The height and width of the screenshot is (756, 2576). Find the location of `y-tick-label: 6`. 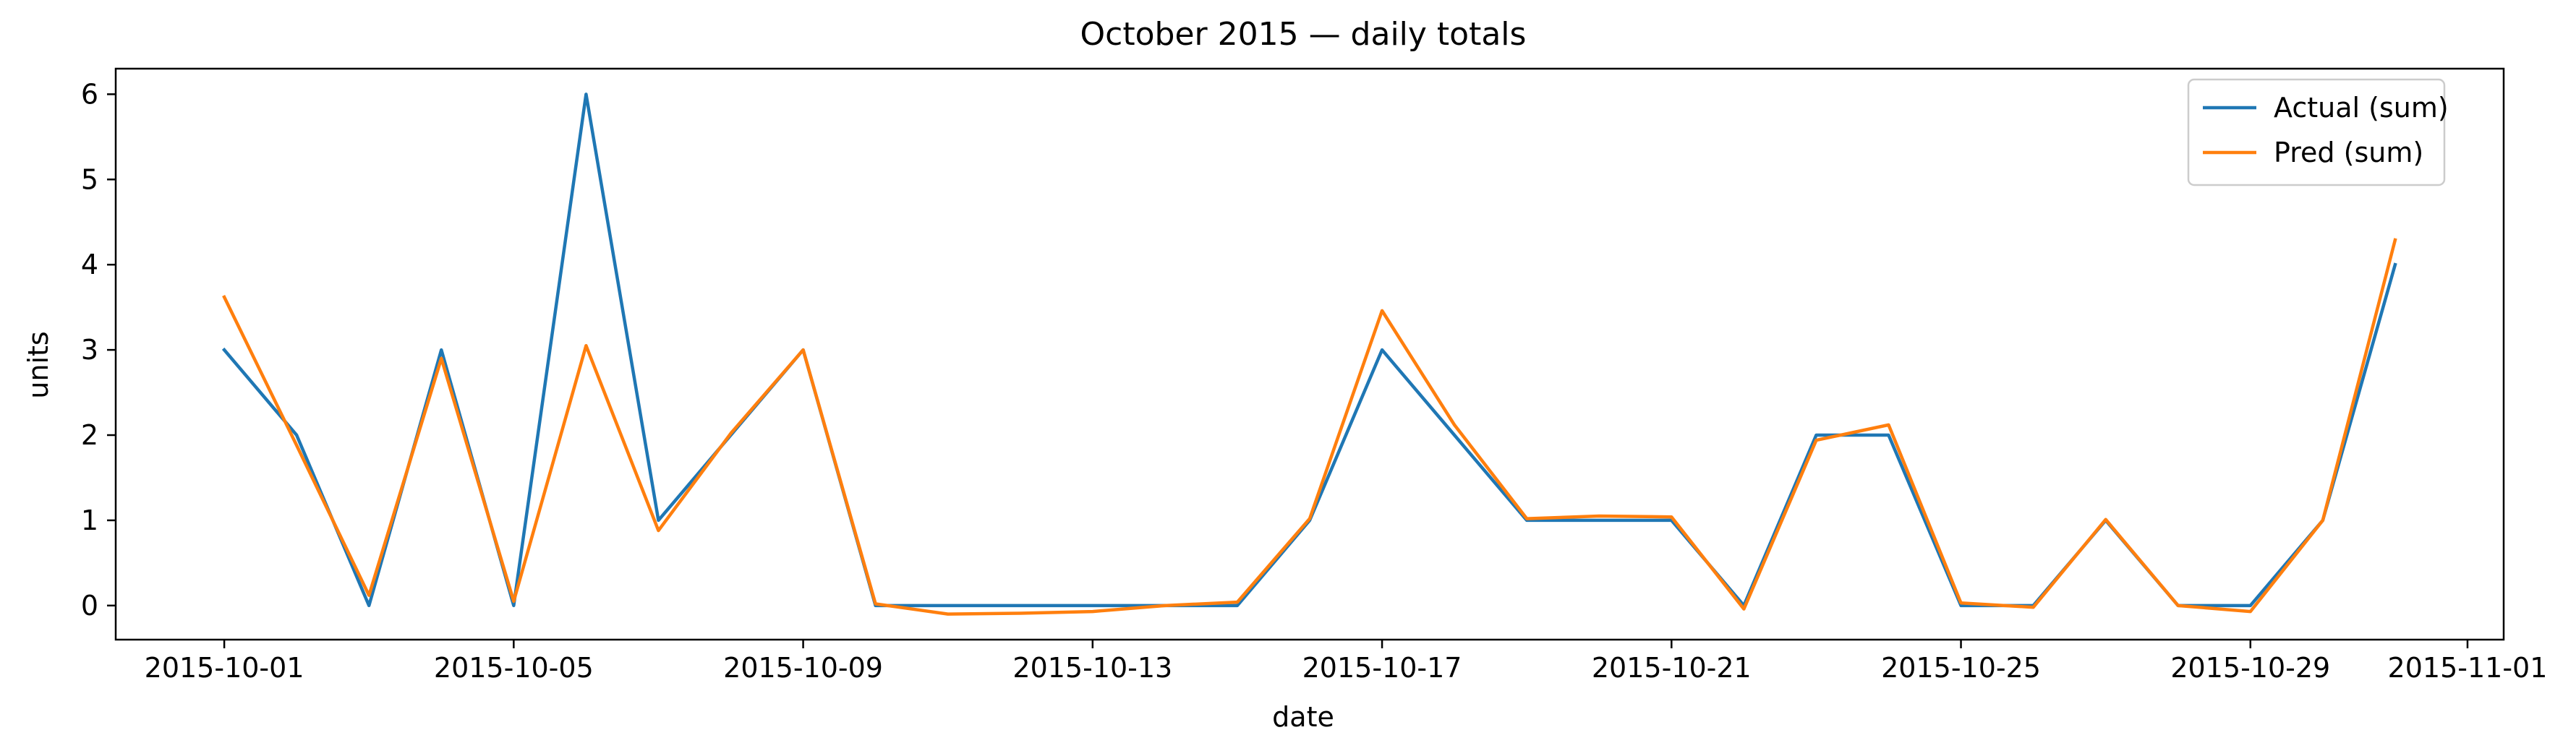

y-tick-label: 6 is located at coordinates (89, 94).